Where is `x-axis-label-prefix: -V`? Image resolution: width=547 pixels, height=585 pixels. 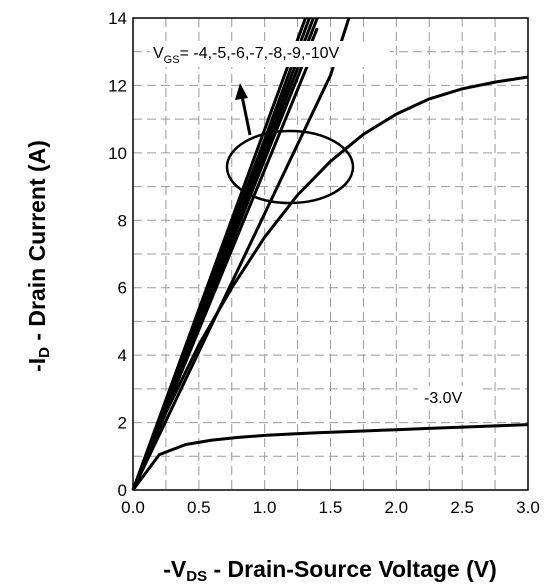
x-axis-label-prefix: -V is located at coordinates (175, 569).